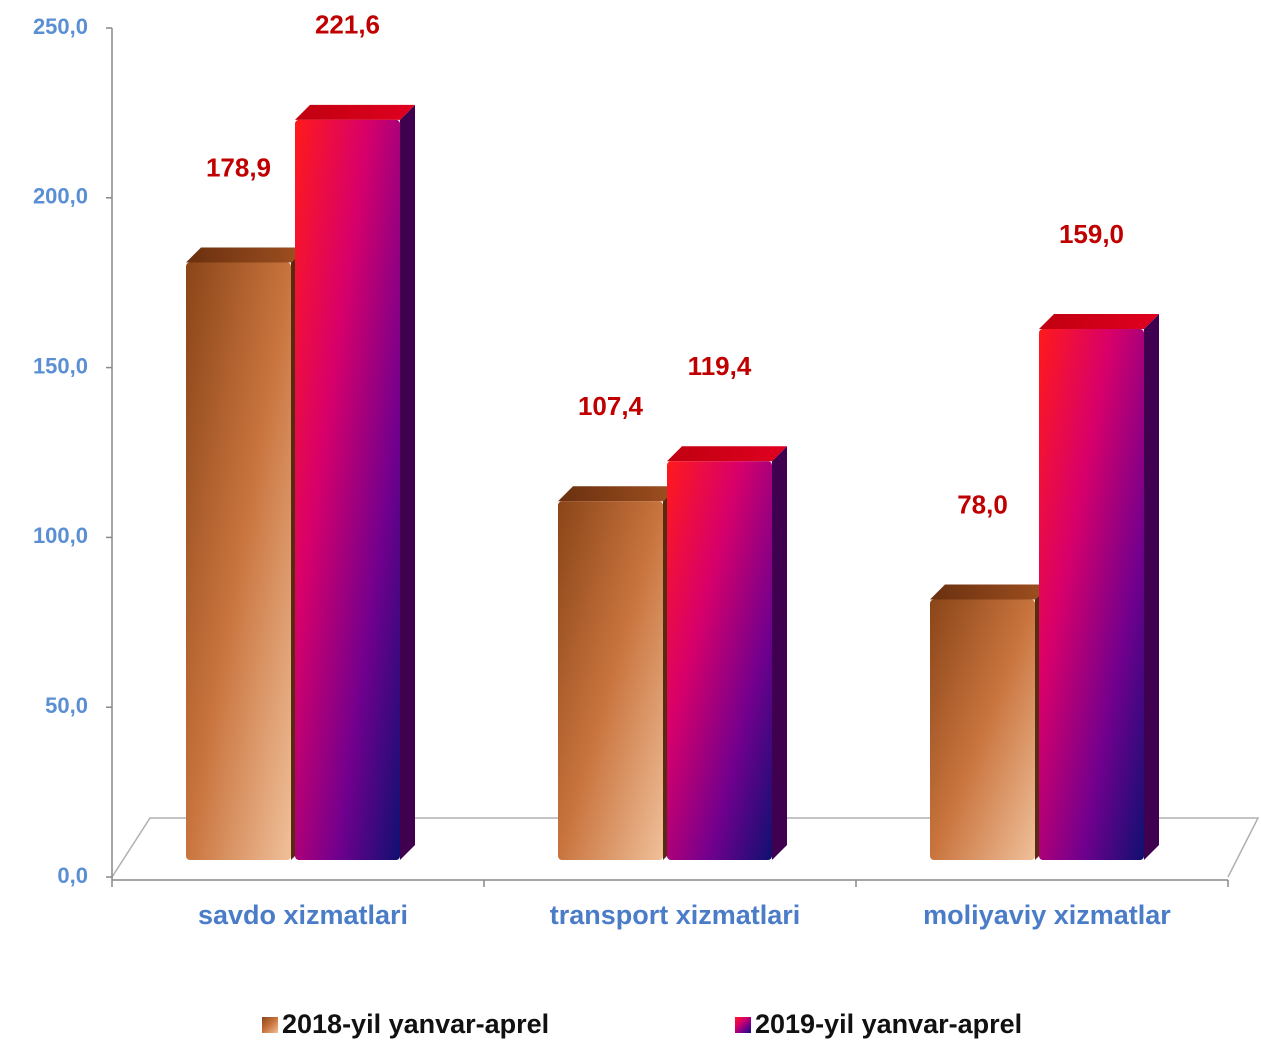  What do you see at coordinates (60, 365) in the screenshot?
I see `y-tick-label: 150,0` at bounding box center [60, 365].